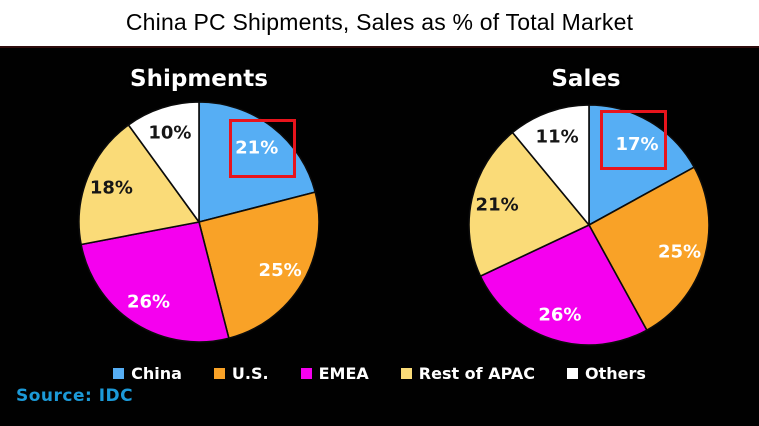  Describe the element at coordinates (497, 205) in the screenshot. I see `pie-slice-label-rest-of-apac: 21%` at that location.